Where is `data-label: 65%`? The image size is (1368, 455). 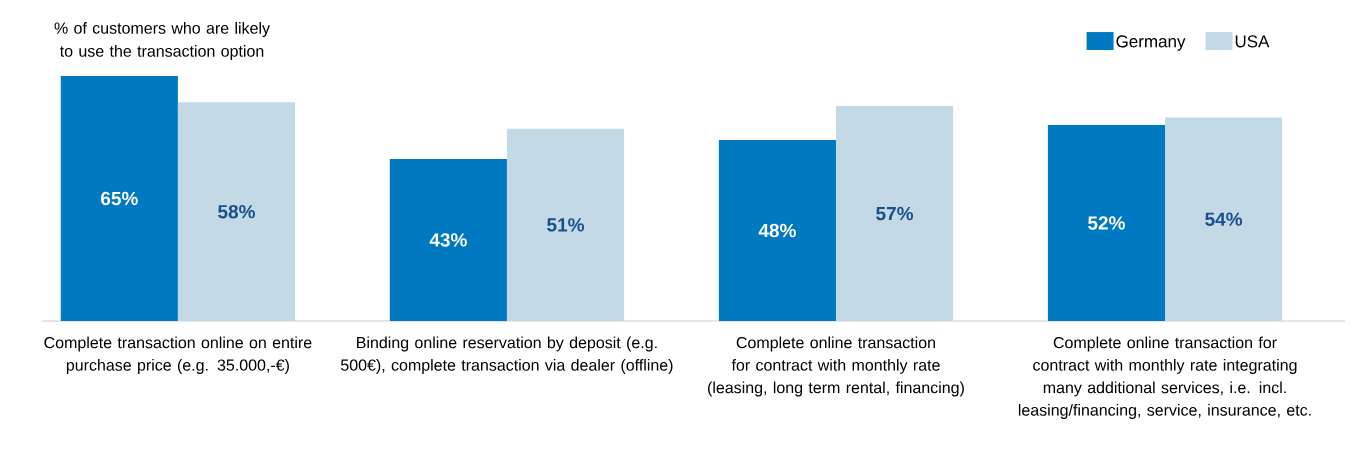
data-label: 65% is located at coordinates (119, 198).